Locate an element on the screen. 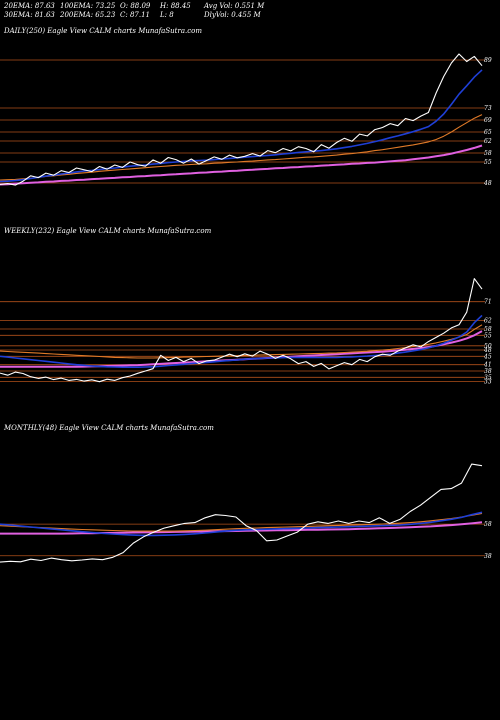  ema100-stat: 100EMA: 73.25 is located at coordinates (88, 6).